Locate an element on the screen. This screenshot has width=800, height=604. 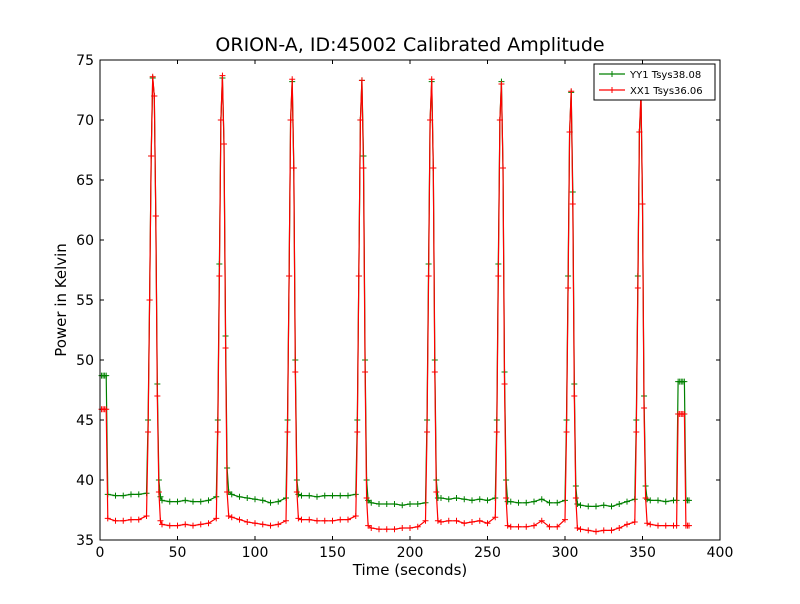
legend-label: XX1 Tsys36.06 is located at coordinates (666, 91).